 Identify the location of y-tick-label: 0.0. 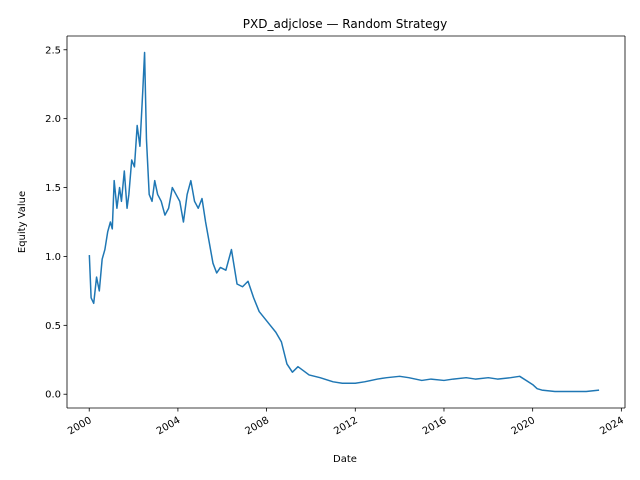
(53, 395).